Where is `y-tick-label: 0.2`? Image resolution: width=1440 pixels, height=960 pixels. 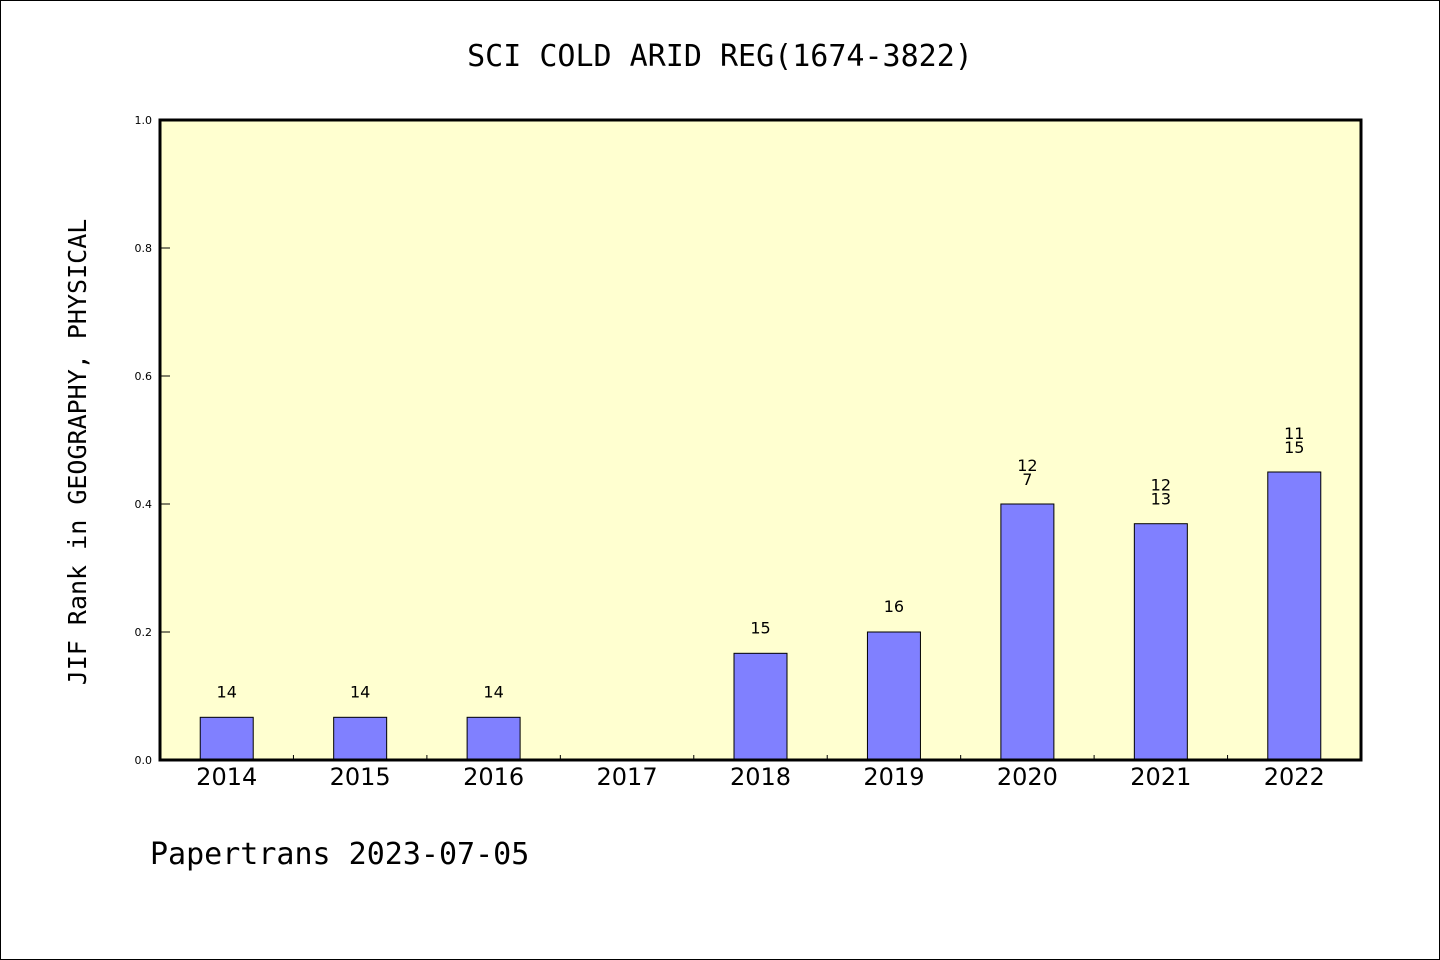
y-tick-label: 0.2 is located at coordinates (144, 632).